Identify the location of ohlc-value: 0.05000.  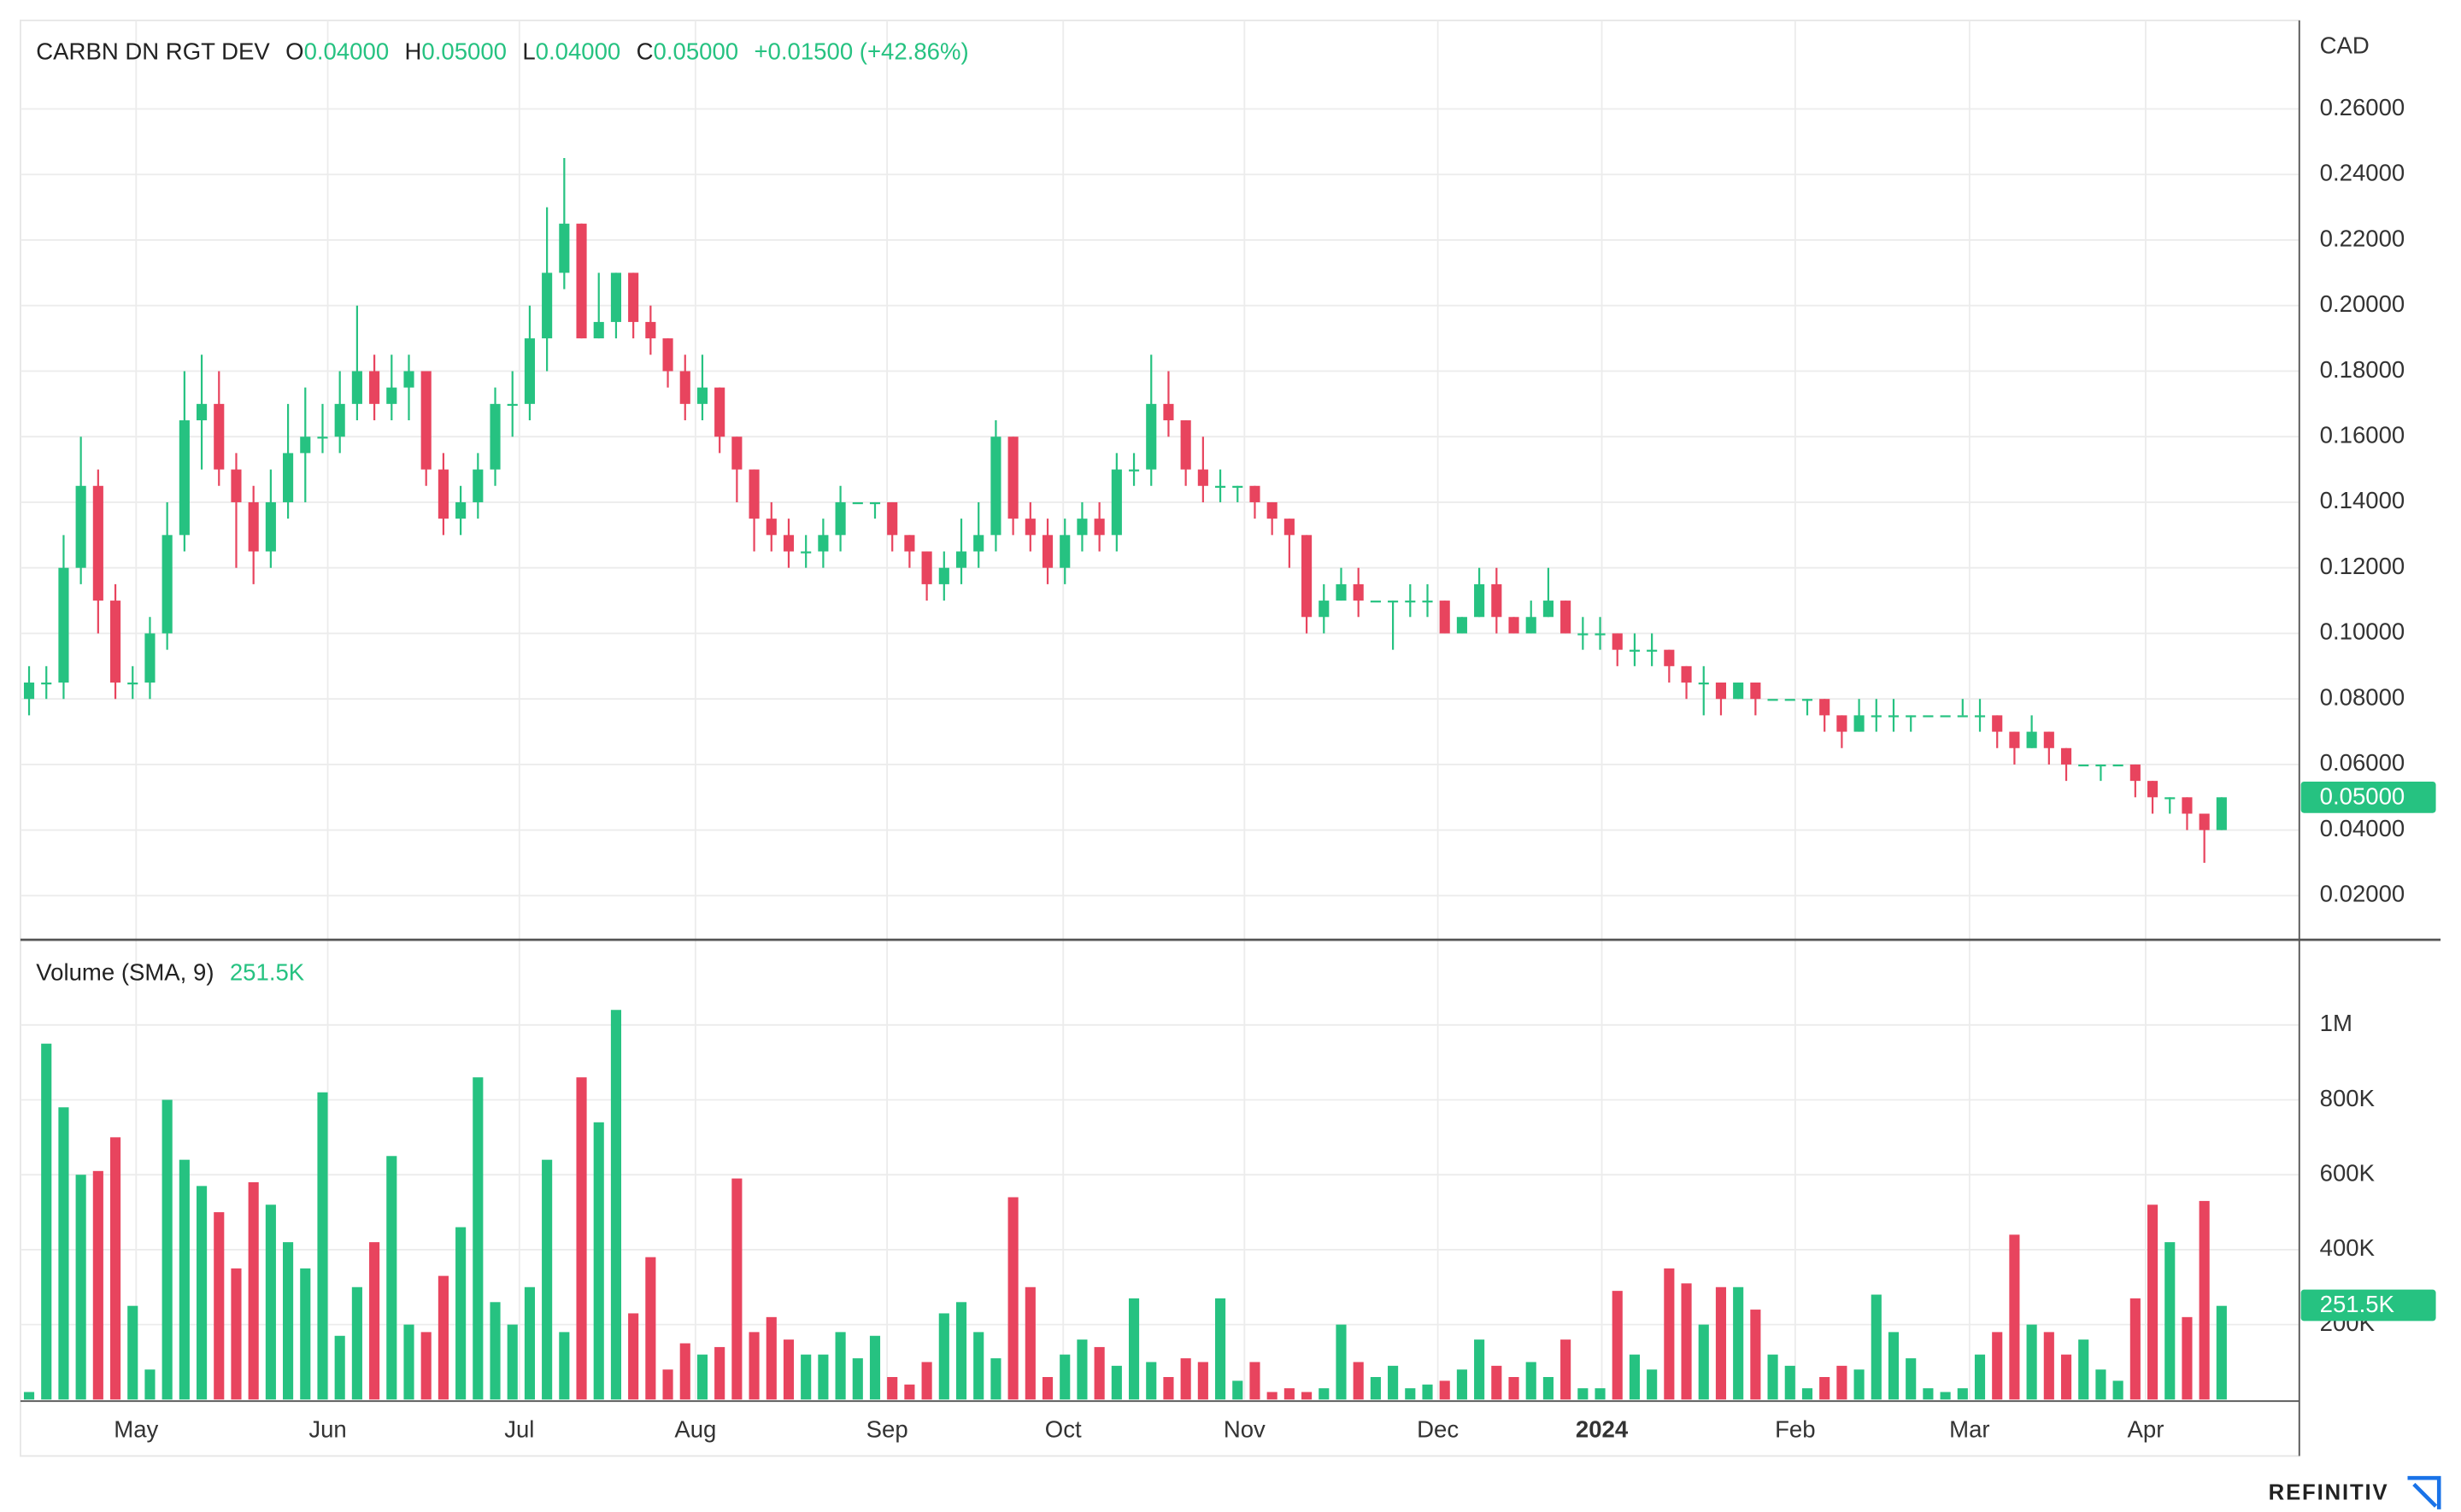
(464, 51).